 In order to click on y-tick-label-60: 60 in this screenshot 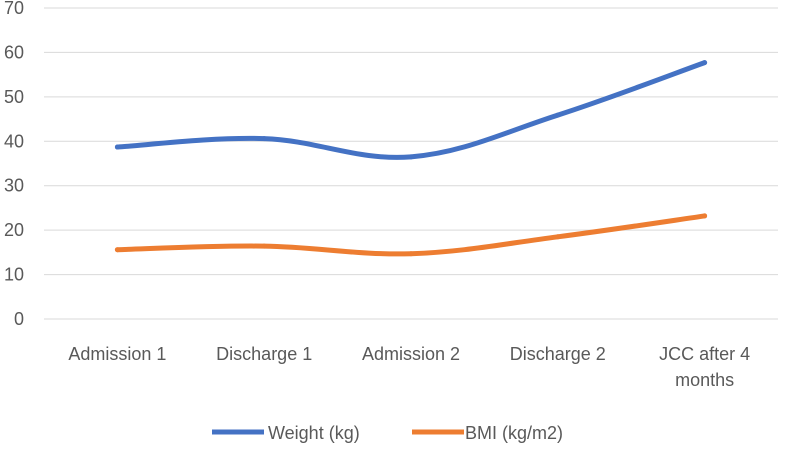, I will do `click(14, 52)`.